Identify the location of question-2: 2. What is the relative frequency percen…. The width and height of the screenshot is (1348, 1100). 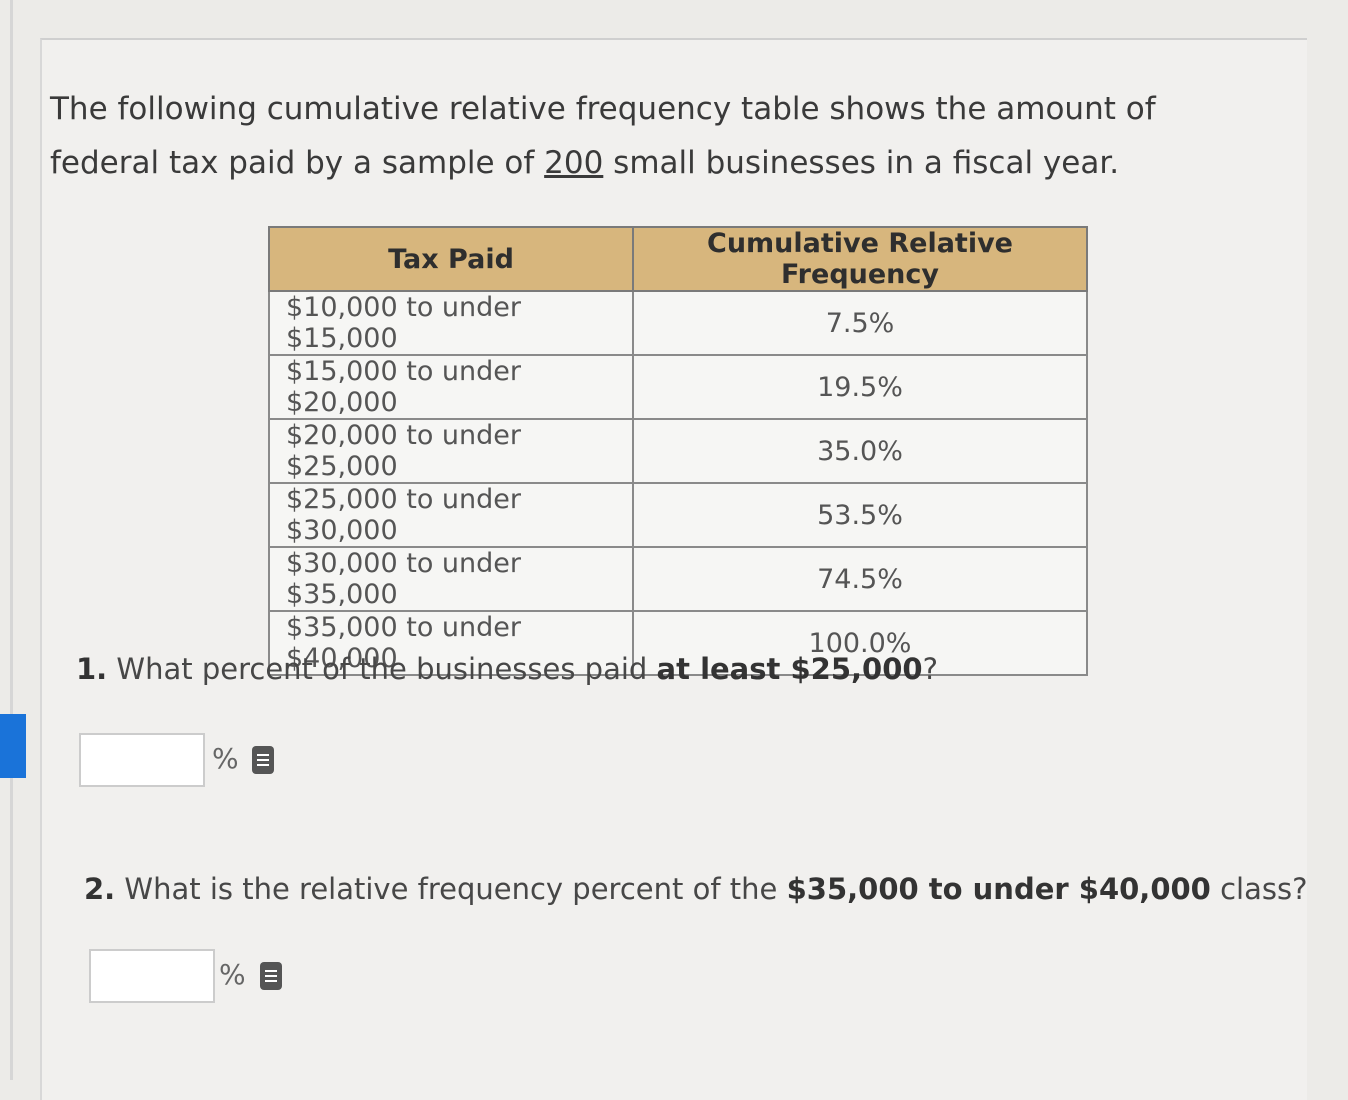
(695, 889).